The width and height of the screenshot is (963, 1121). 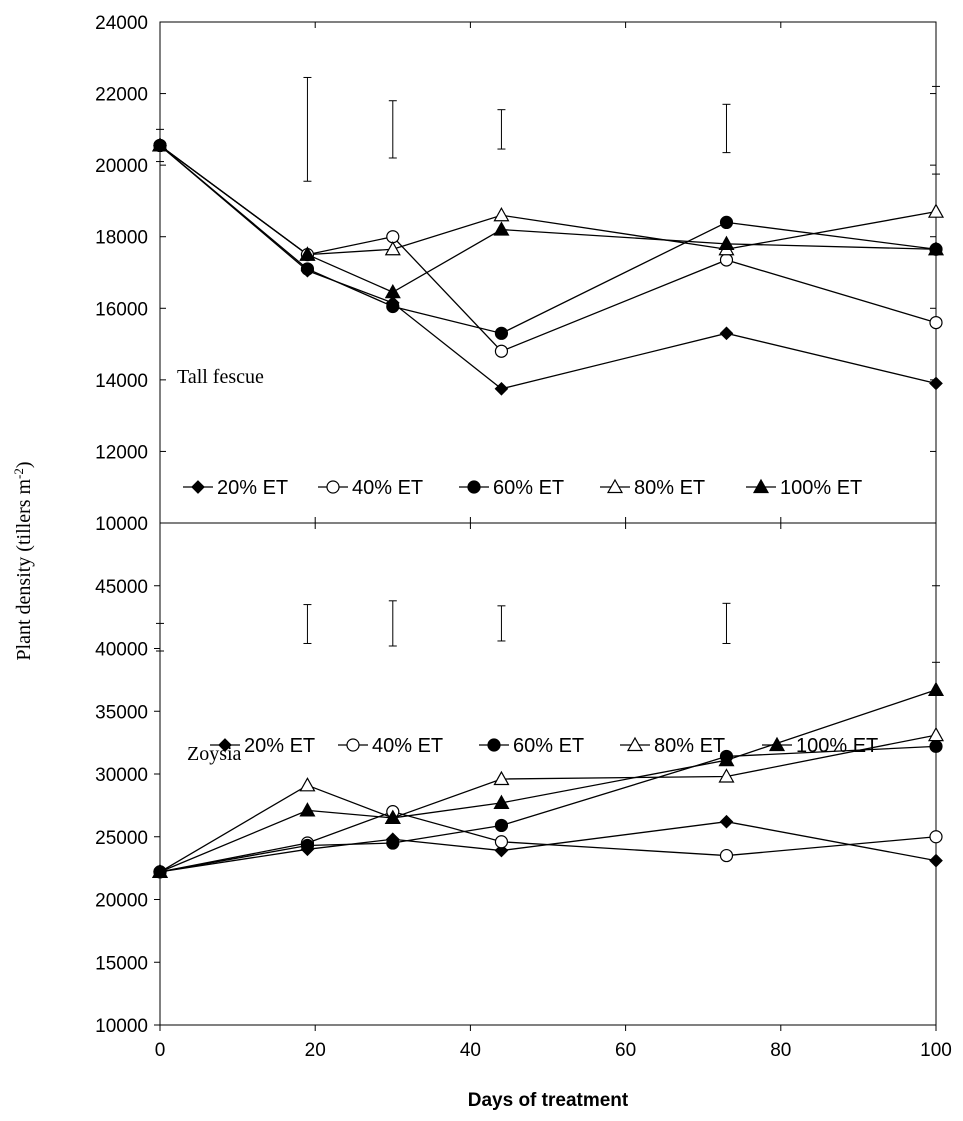 I want to click on panel-label: Zoysia, so click(x=214, y=754).